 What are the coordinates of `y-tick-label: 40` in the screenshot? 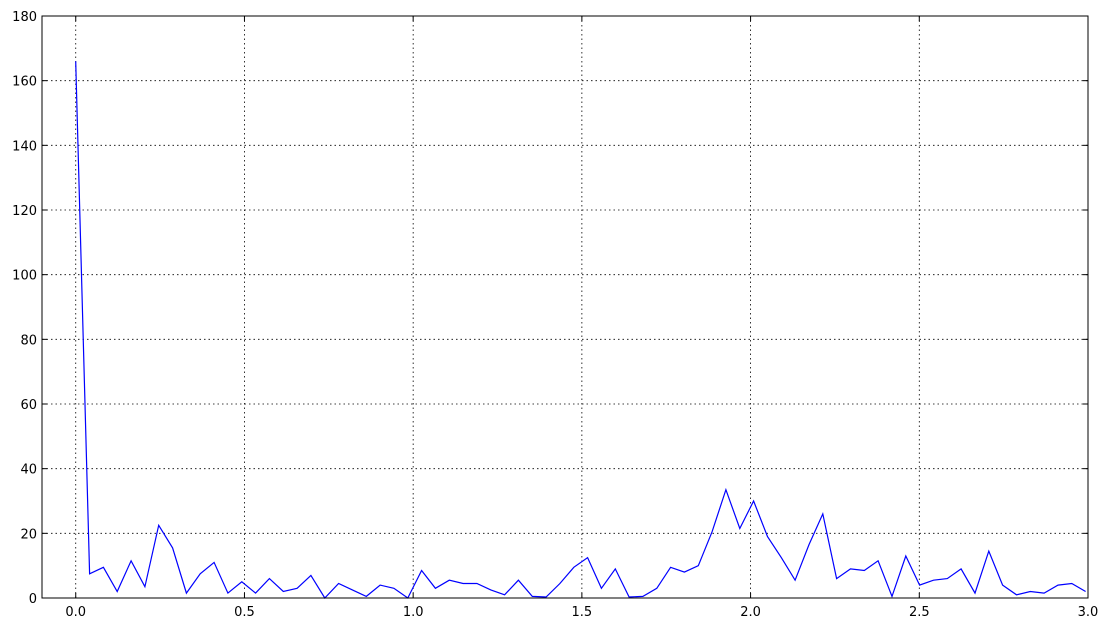 It's located at (28, 470).